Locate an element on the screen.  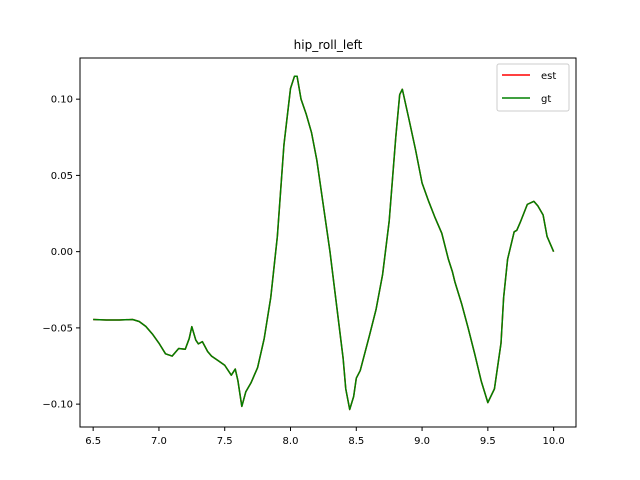
y-tick-label: −0.05 is located at coordinates (57, 328).